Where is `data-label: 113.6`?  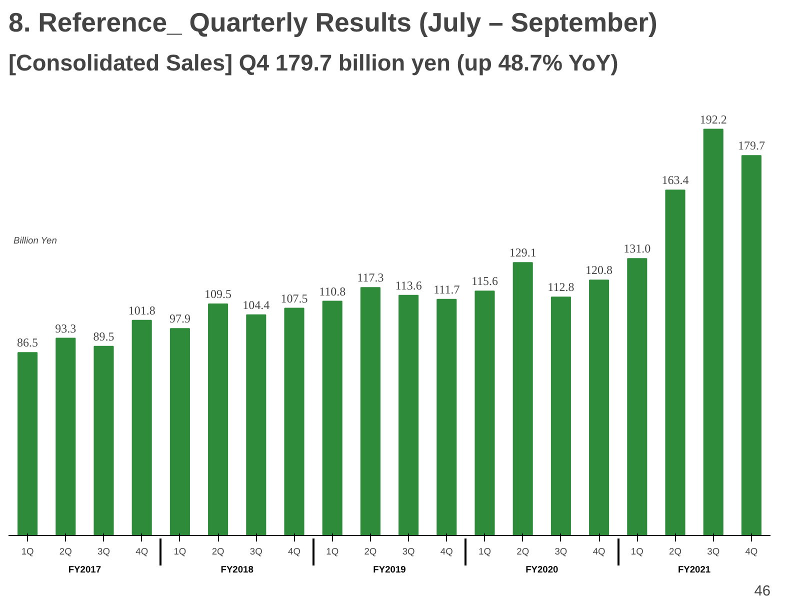 data-label: 113.6 is located at coordinates (408, 285).